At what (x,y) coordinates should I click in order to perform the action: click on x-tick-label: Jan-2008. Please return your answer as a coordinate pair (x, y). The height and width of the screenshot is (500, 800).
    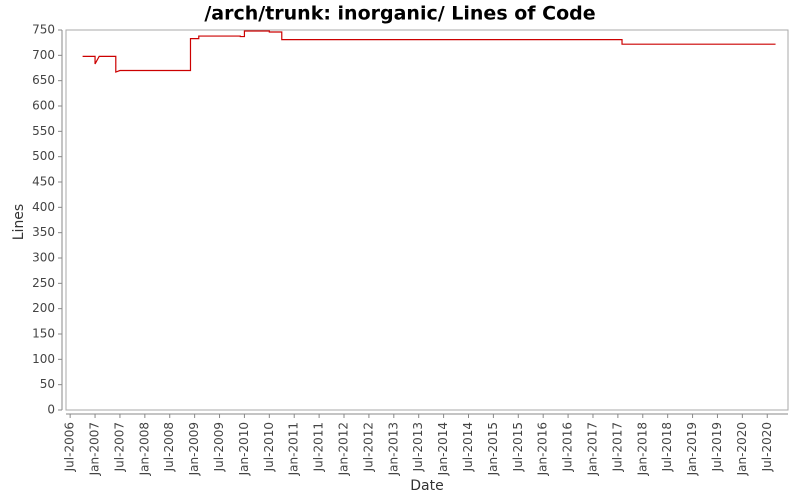
    Looking at the image, I should click on (144, 449).